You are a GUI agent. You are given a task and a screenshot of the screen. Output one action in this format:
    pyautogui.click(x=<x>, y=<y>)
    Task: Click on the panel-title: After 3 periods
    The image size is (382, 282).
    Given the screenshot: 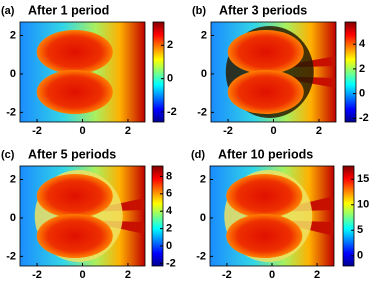 What is the action you would take?
    pyautogui.click(x=263, y=10)
    